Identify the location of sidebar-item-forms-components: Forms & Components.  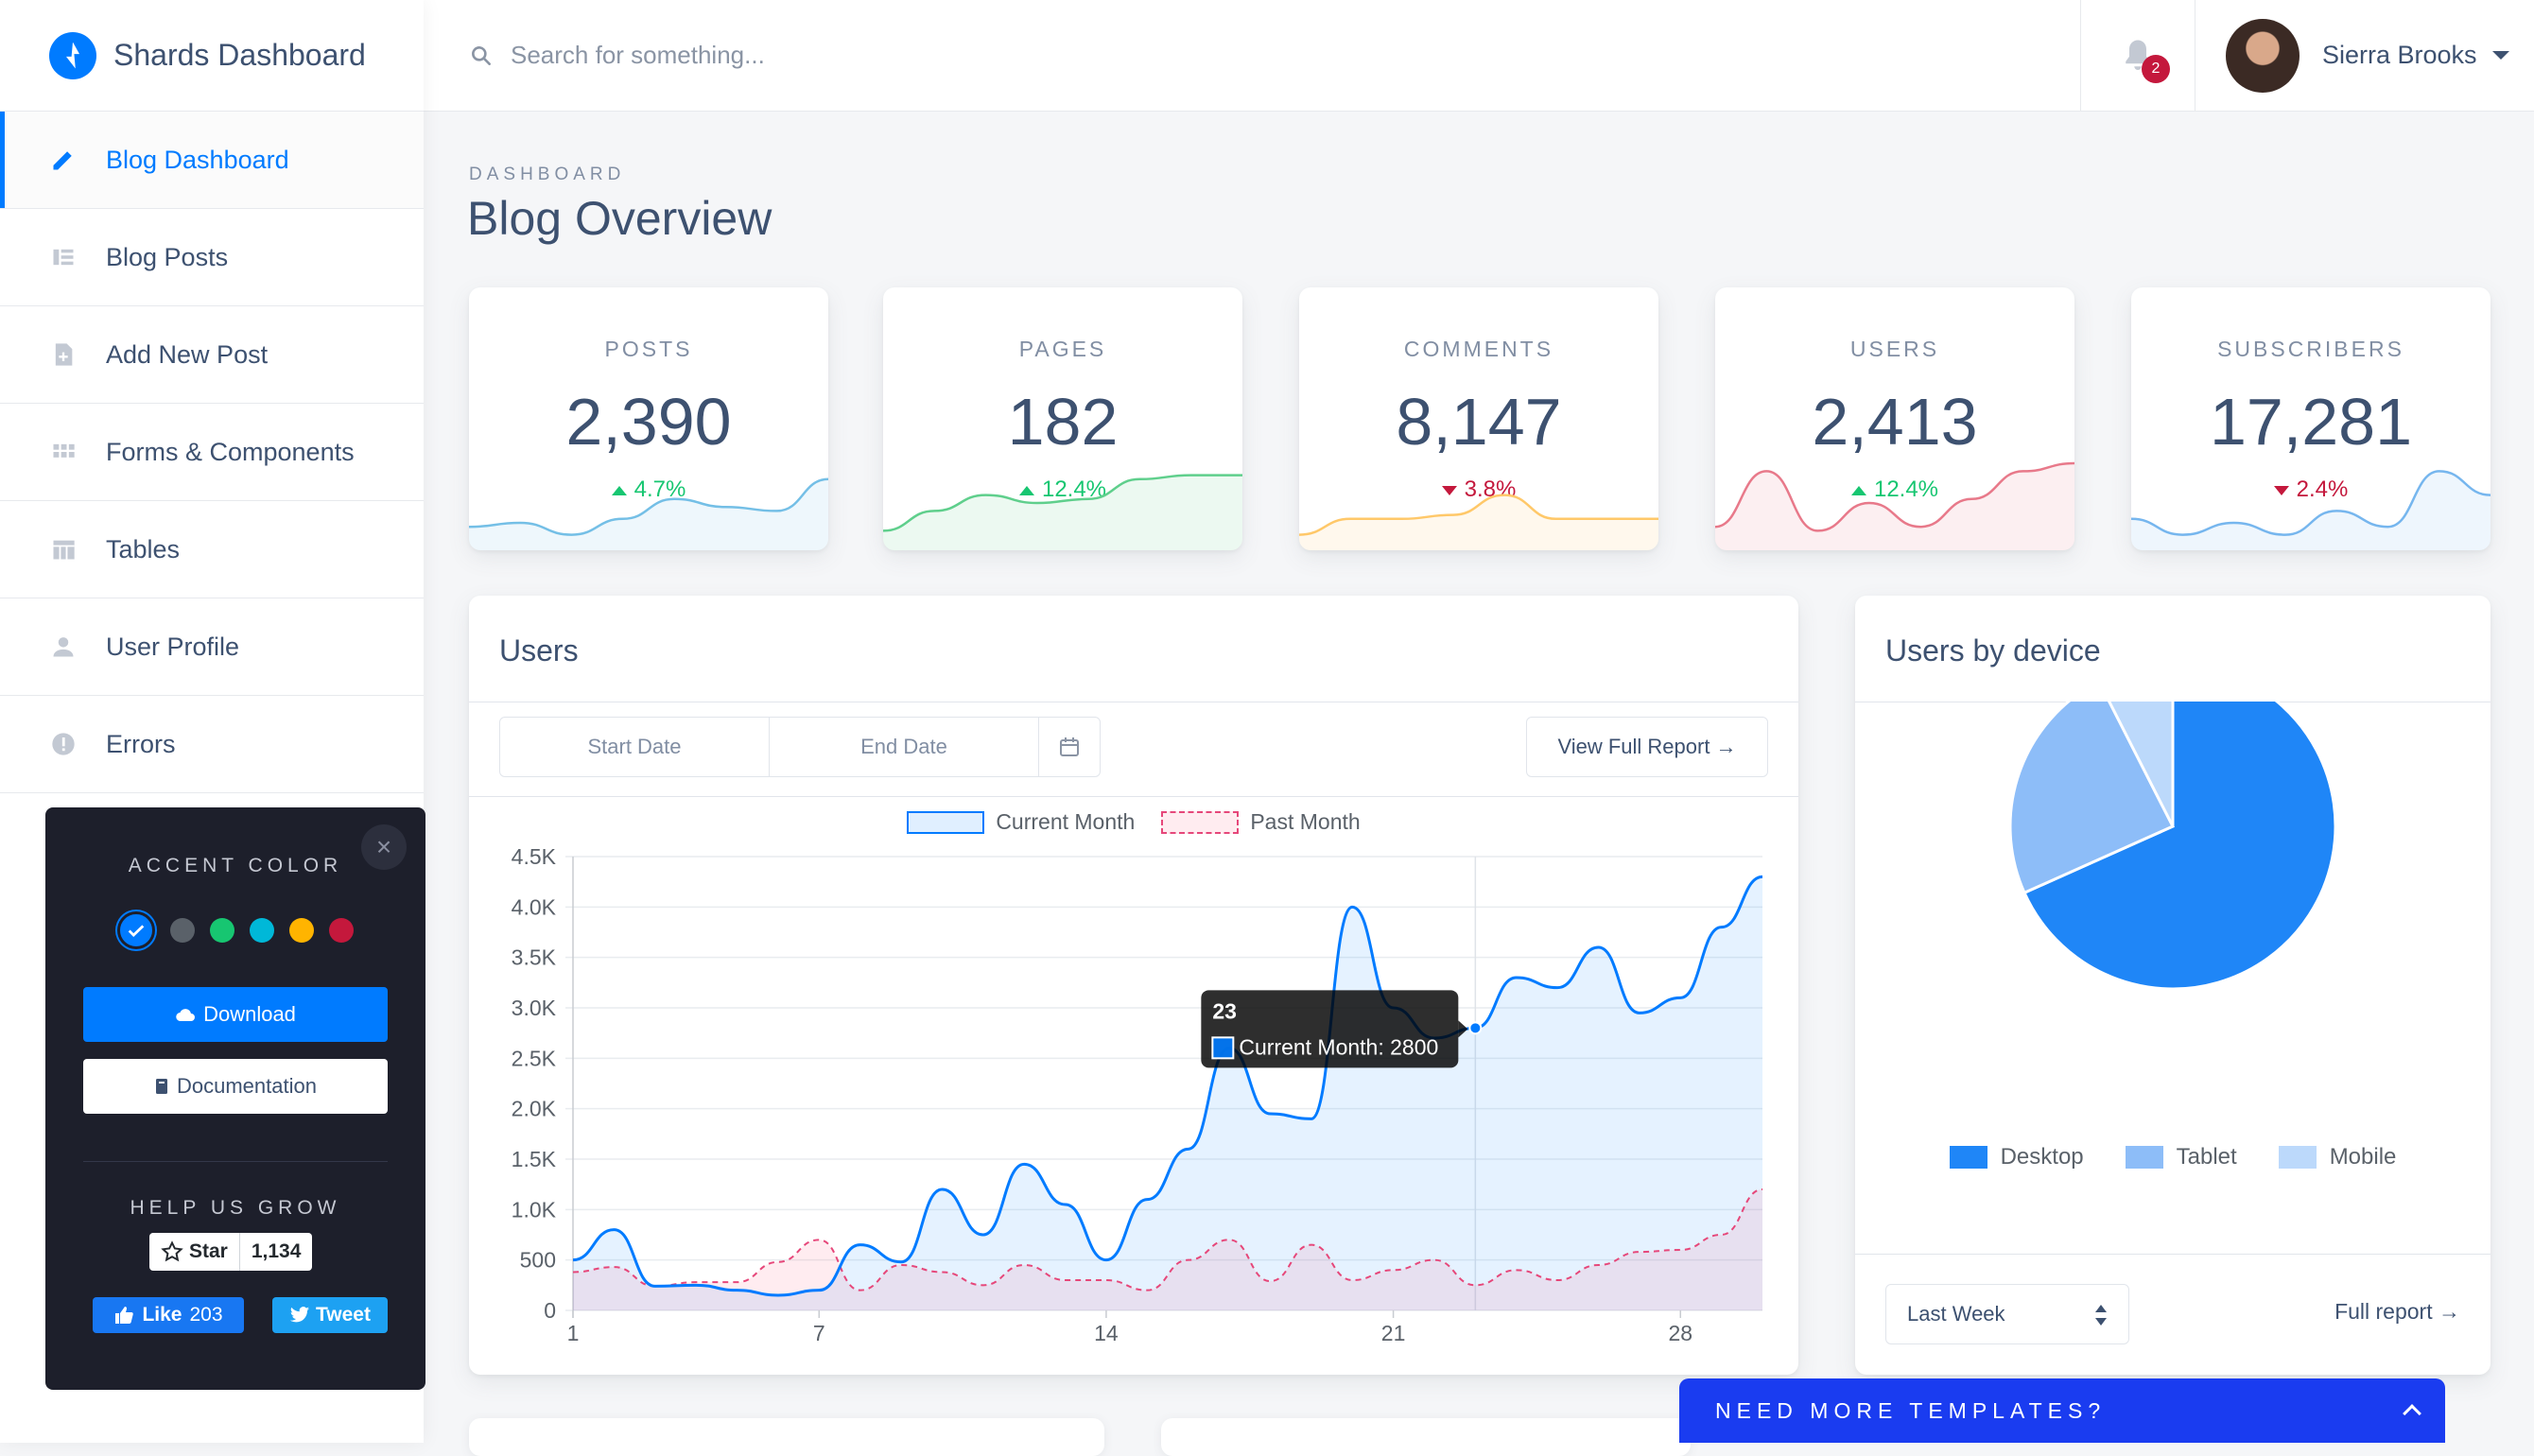
(212, 452).